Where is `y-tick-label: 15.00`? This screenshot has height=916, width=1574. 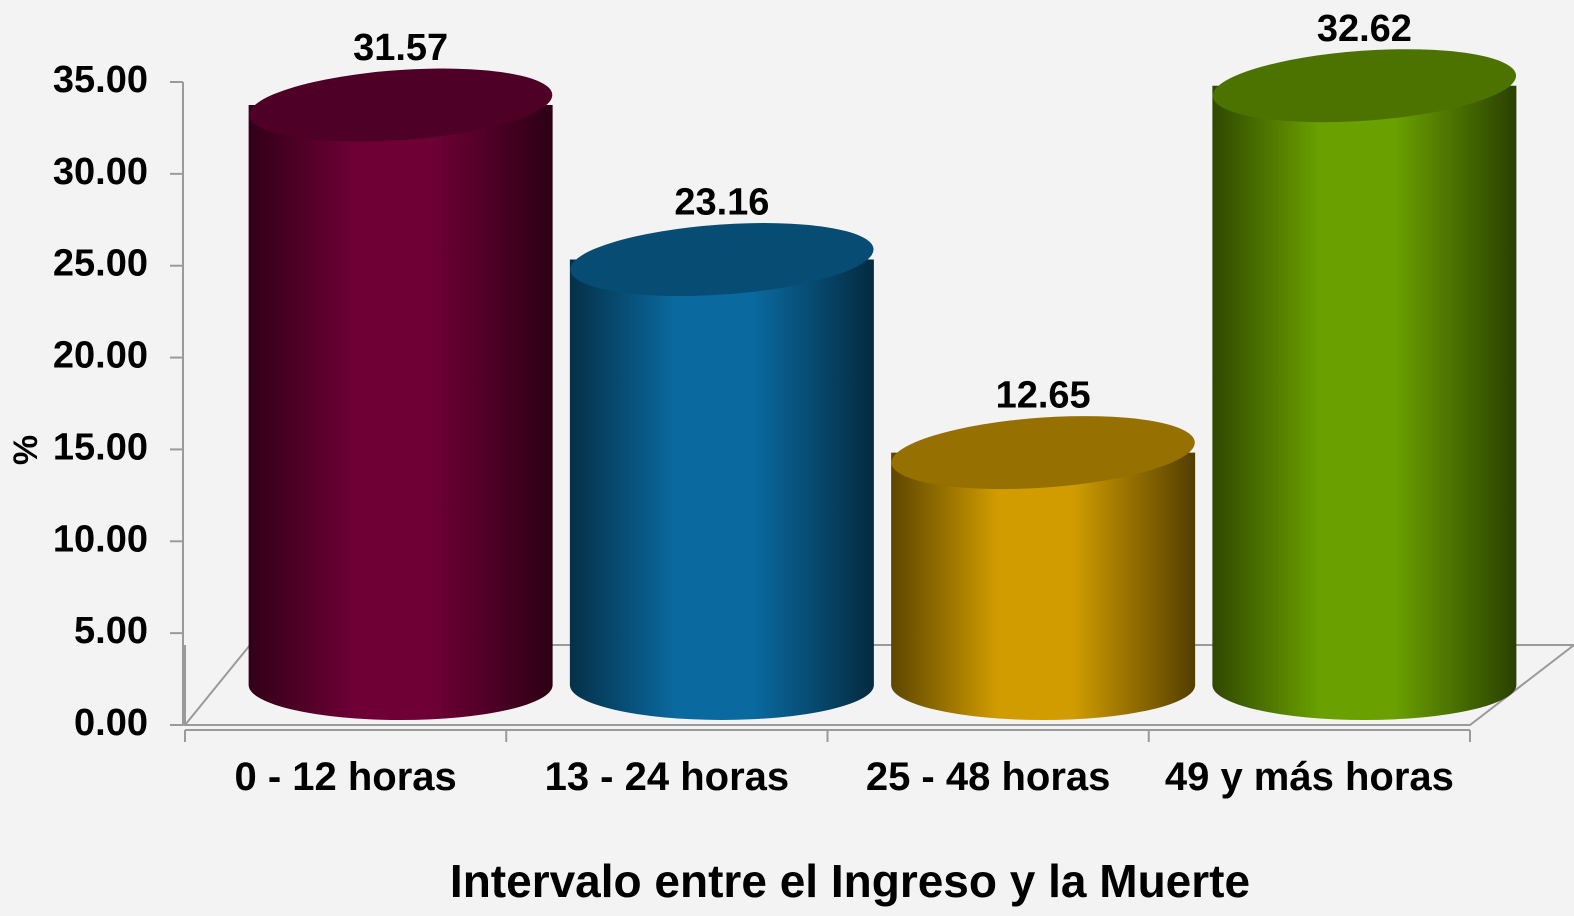 y-tick-label: 15.00 is located at coordinates (100, 447).